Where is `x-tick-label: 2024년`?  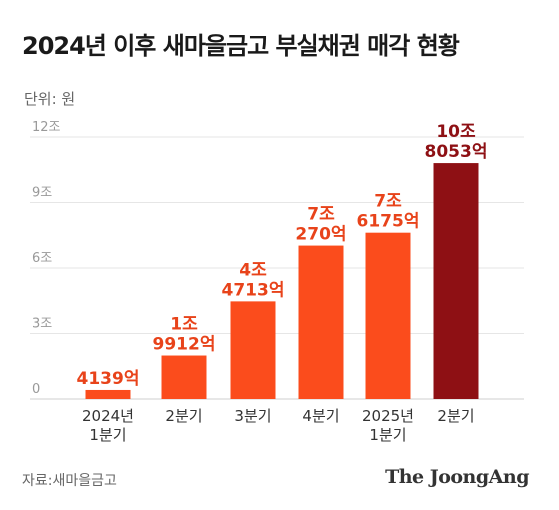
x-tick-label: 2024년 is located at coordinates (108, 416).